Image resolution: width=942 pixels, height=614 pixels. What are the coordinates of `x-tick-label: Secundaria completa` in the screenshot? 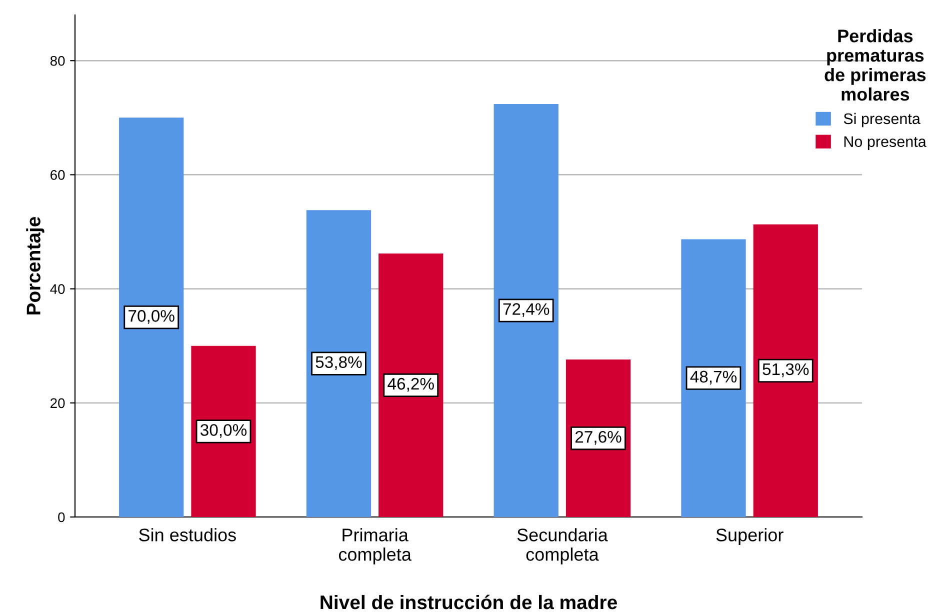 It's located at (562, 546).